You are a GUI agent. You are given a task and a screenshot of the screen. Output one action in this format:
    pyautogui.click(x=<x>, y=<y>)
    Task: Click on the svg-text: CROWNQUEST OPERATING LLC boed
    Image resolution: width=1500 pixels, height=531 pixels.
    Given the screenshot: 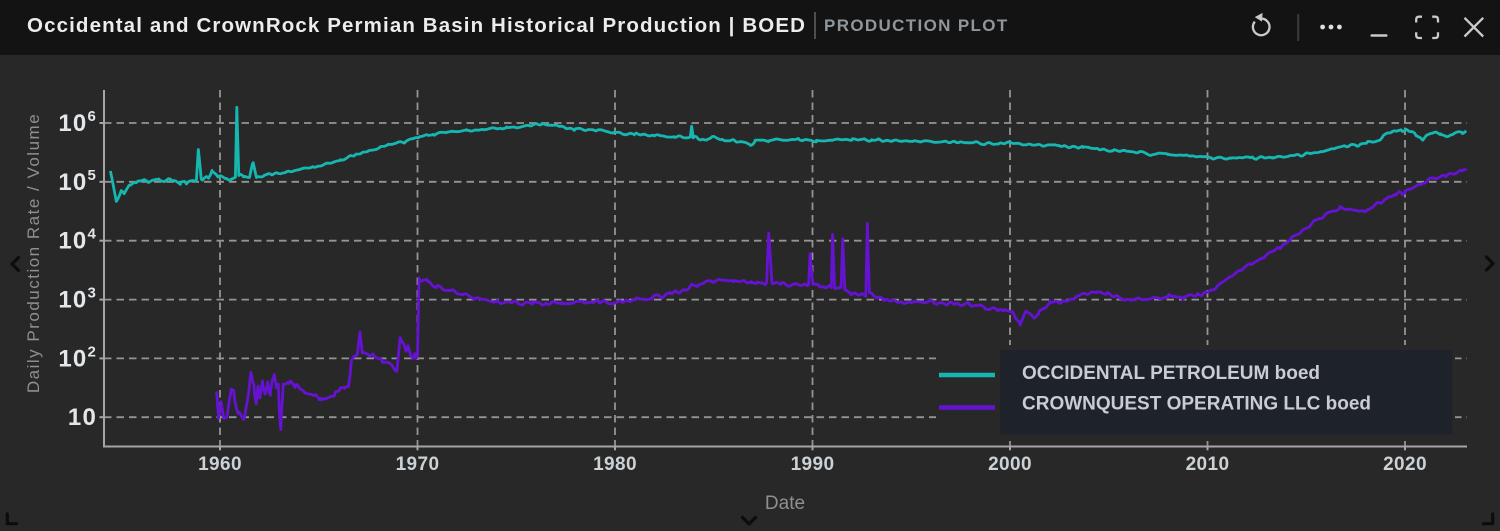 What is the action you would take?
    pyautogui.click(x=1196, y=403)
    